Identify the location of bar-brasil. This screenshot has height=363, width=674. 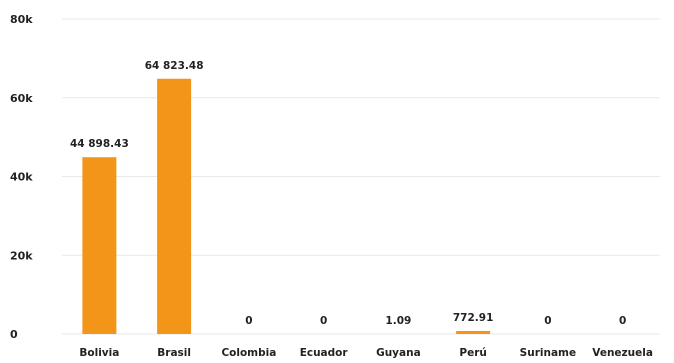
(174, 206).